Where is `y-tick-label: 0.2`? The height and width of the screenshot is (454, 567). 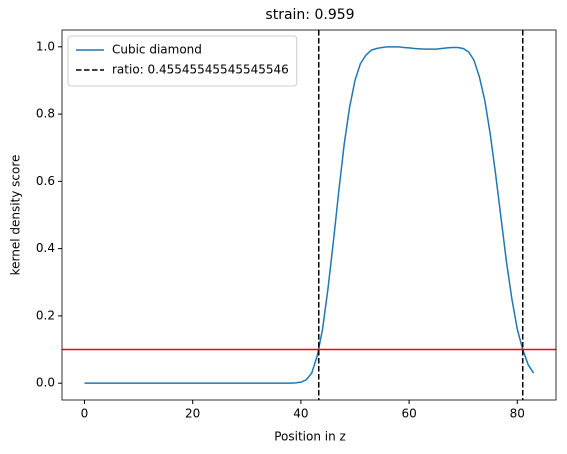
y-tick-label: 0.2 is located at coordinates (45, 315).